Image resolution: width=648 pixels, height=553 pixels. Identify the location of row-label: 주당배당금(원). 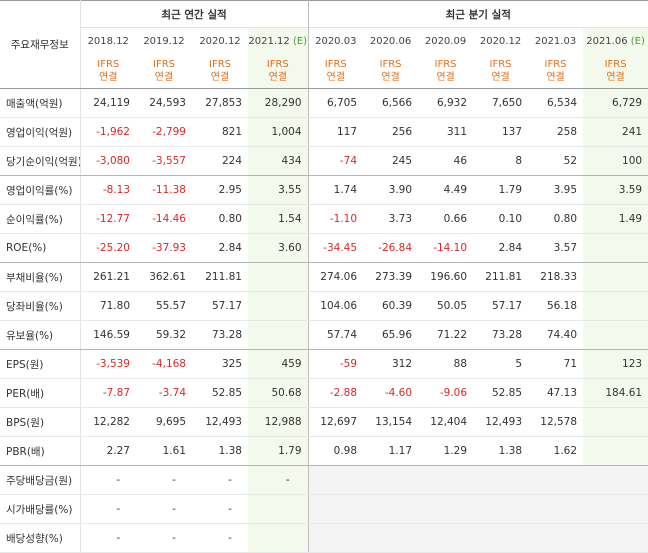
(40, 480).